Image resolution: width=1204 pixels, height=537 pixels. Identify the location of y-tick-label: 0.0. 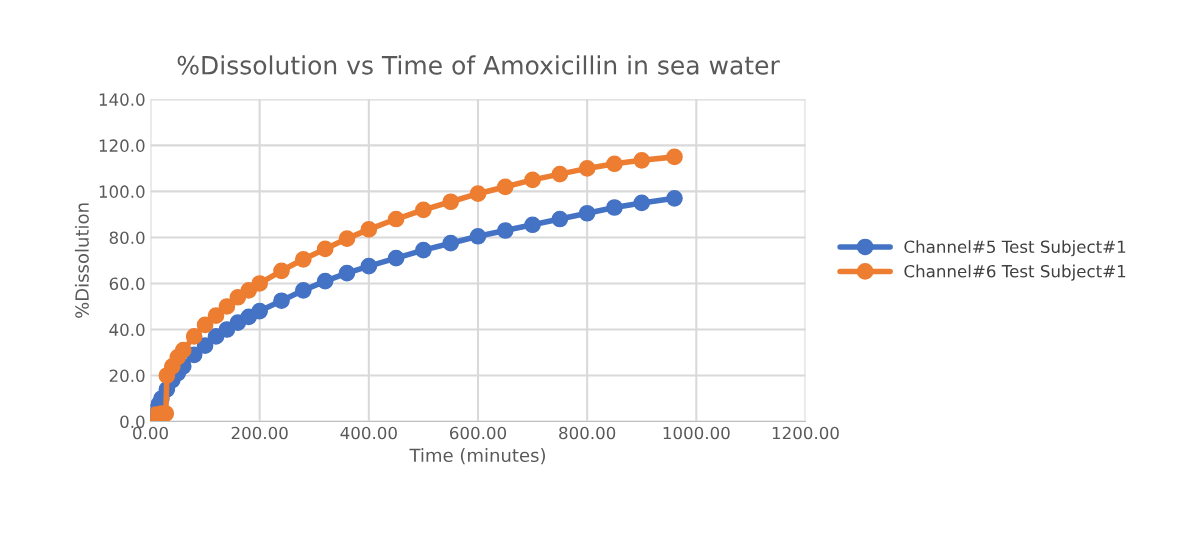
(132, 422).